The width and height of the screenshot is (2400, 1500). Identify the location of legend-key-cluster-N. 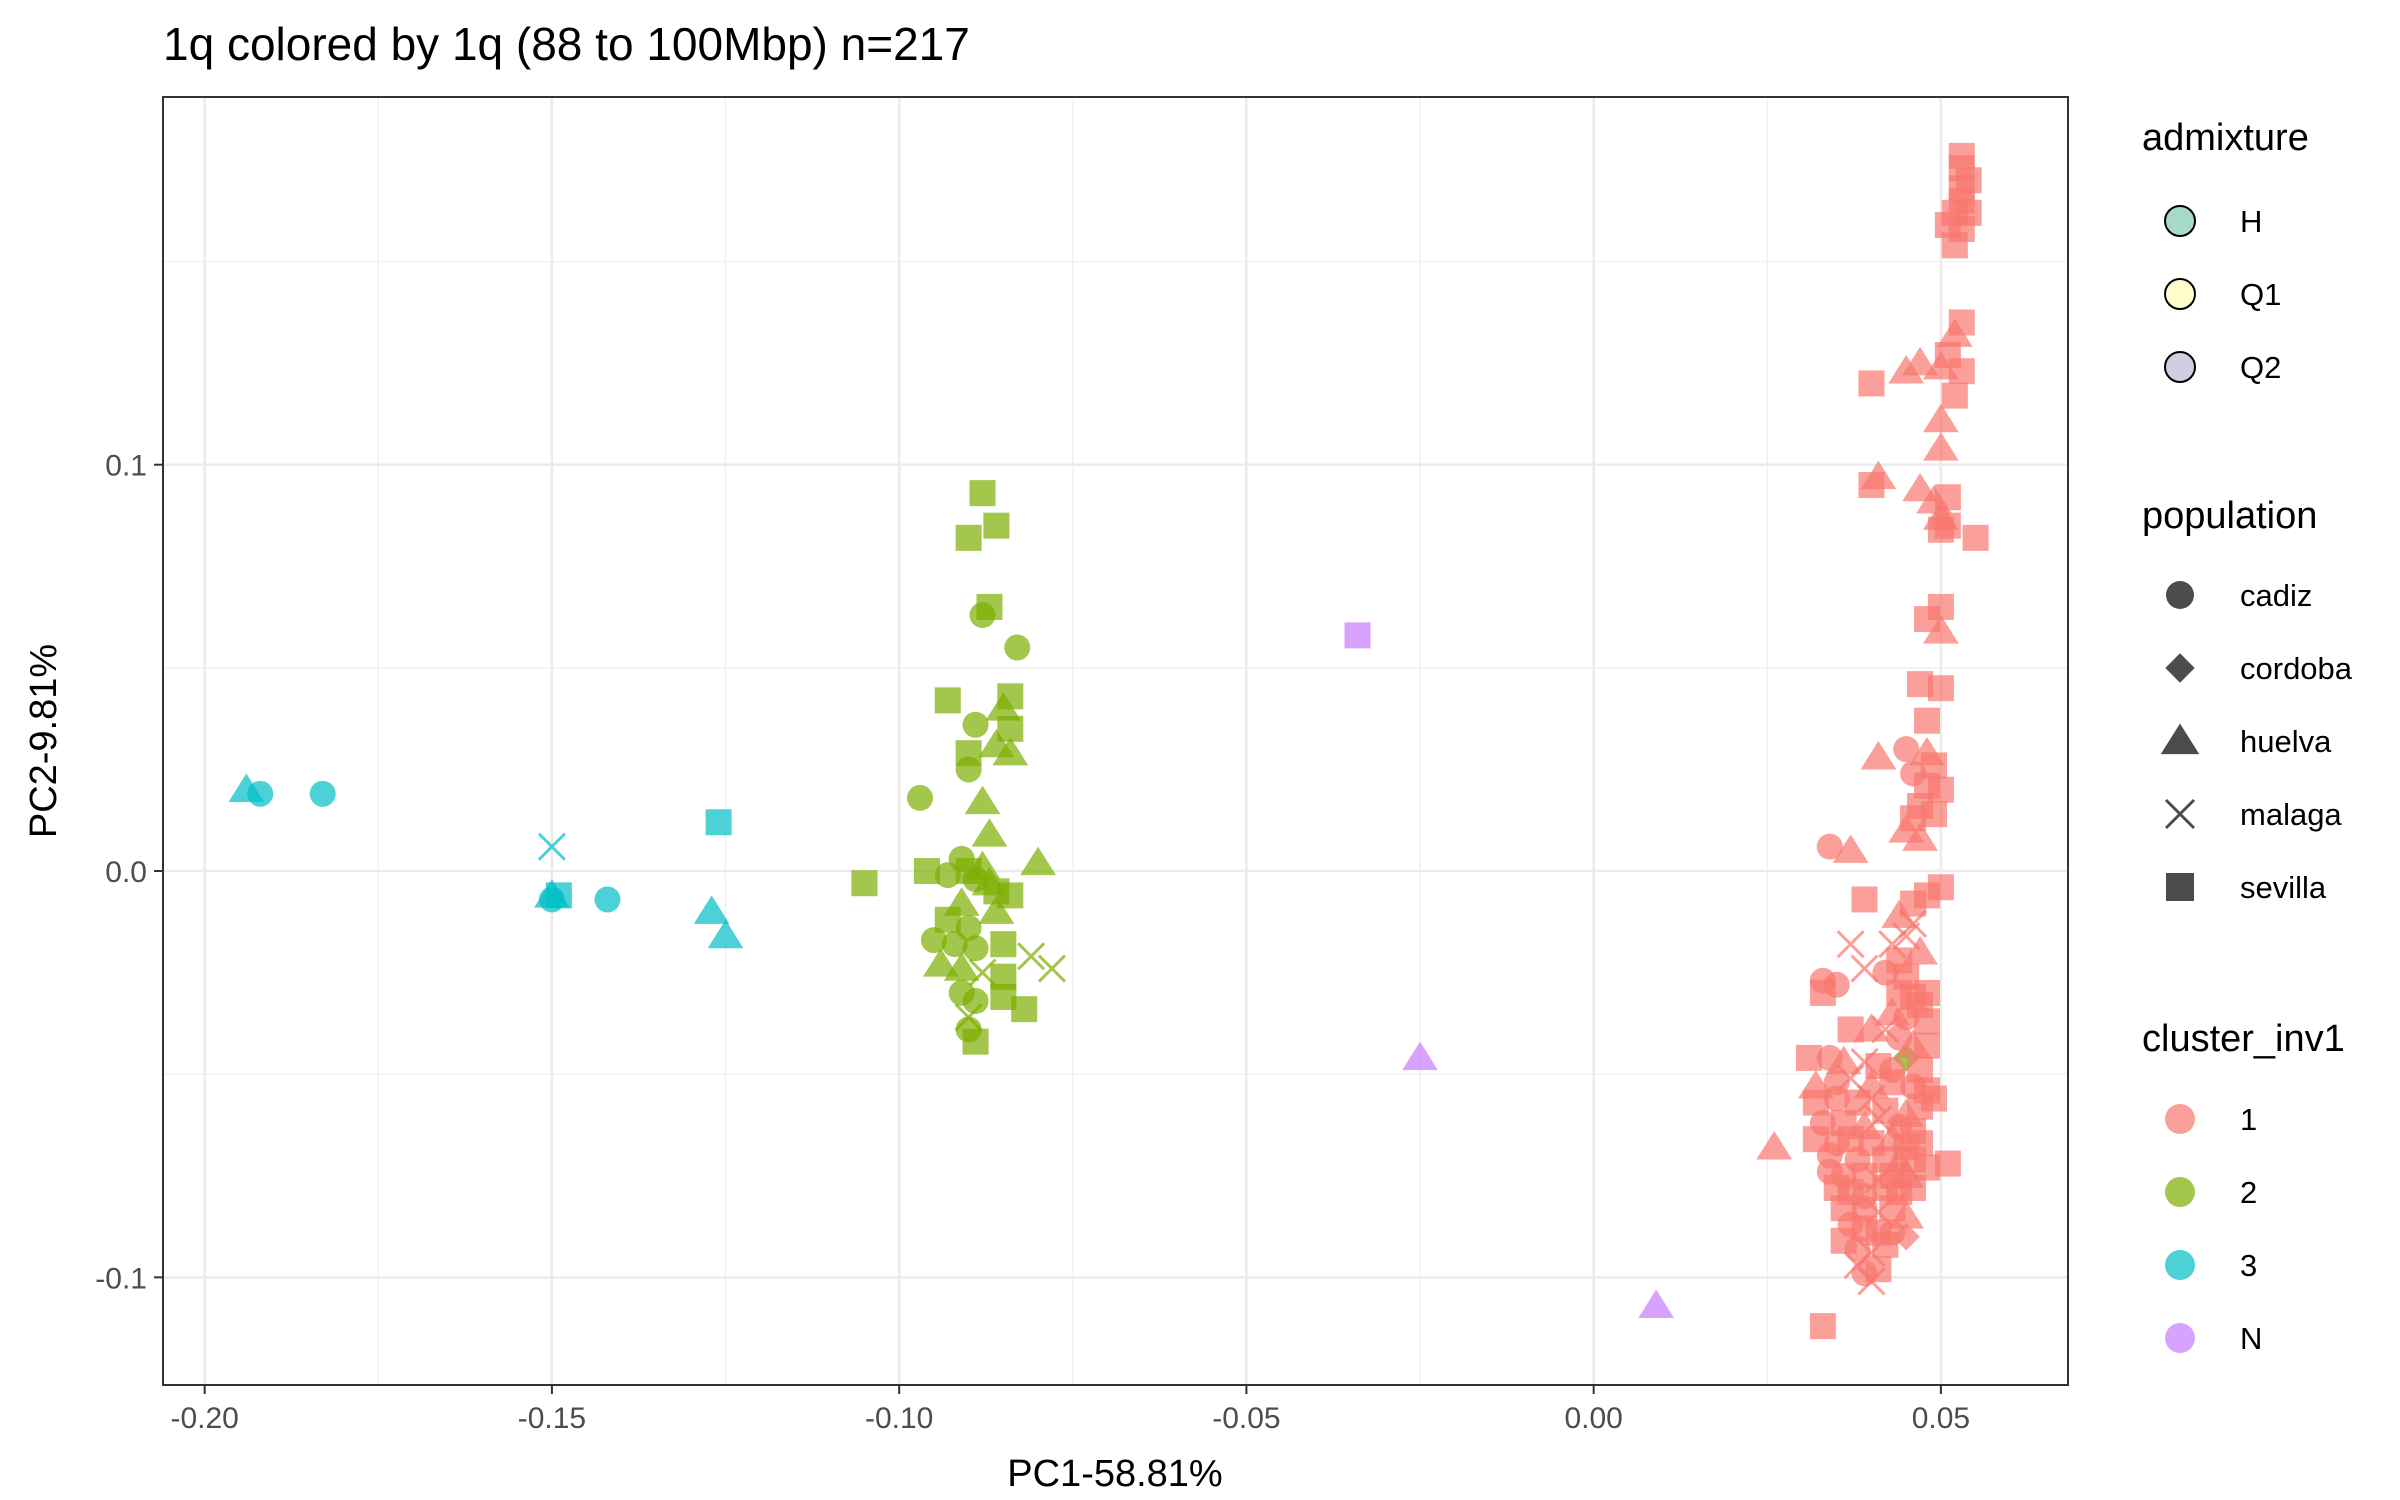
(2180, 1338).